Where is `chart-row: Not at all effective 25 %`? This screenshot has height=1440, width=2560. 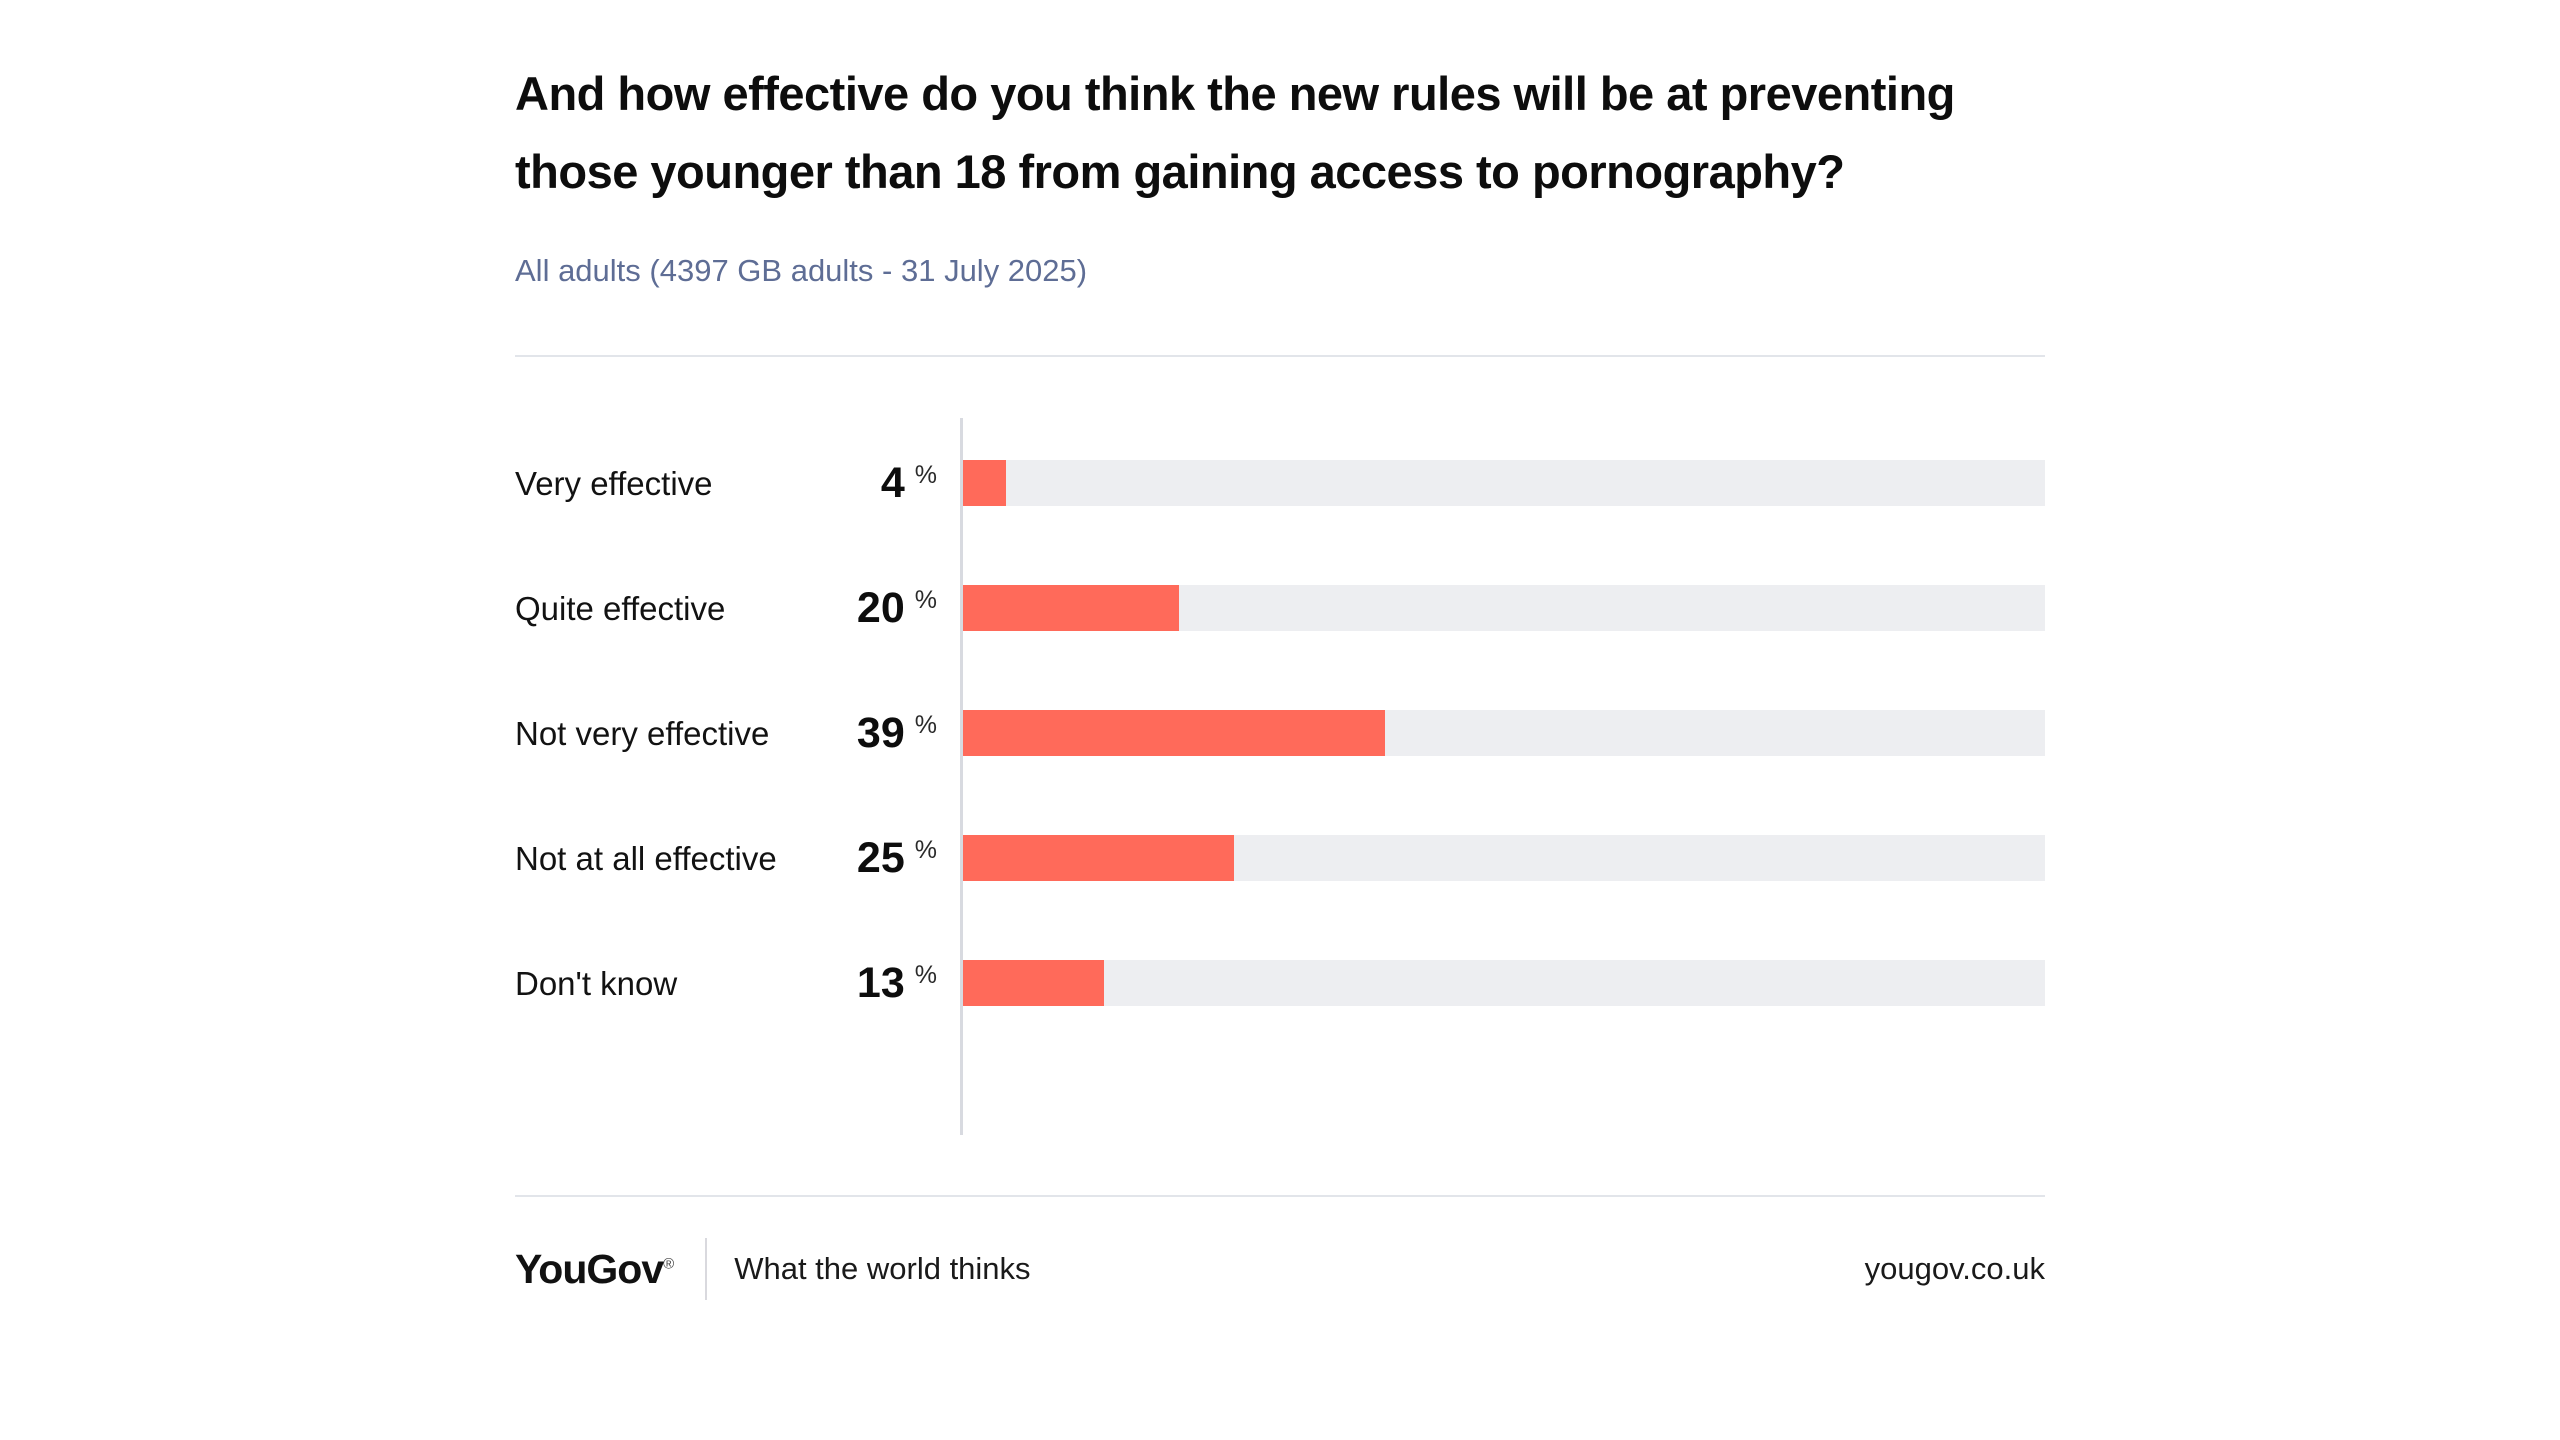
chart-row: Not at all effective 25 % is located at coordinates (1280, 858).